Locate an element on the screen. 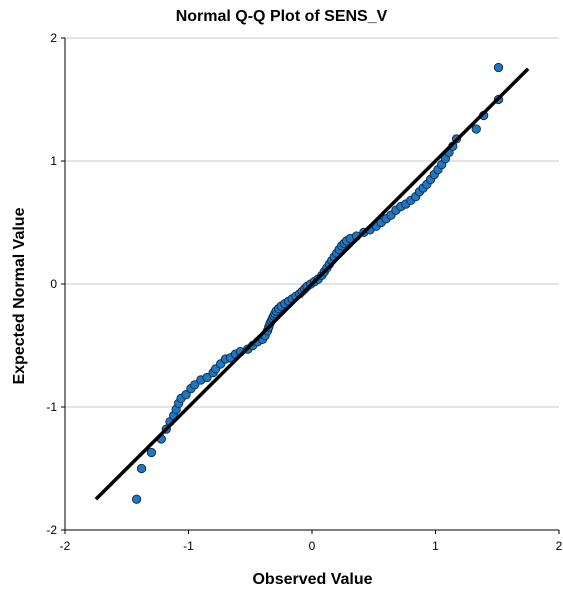  x-tick-label: 0 is located at coordinates (312, 546).